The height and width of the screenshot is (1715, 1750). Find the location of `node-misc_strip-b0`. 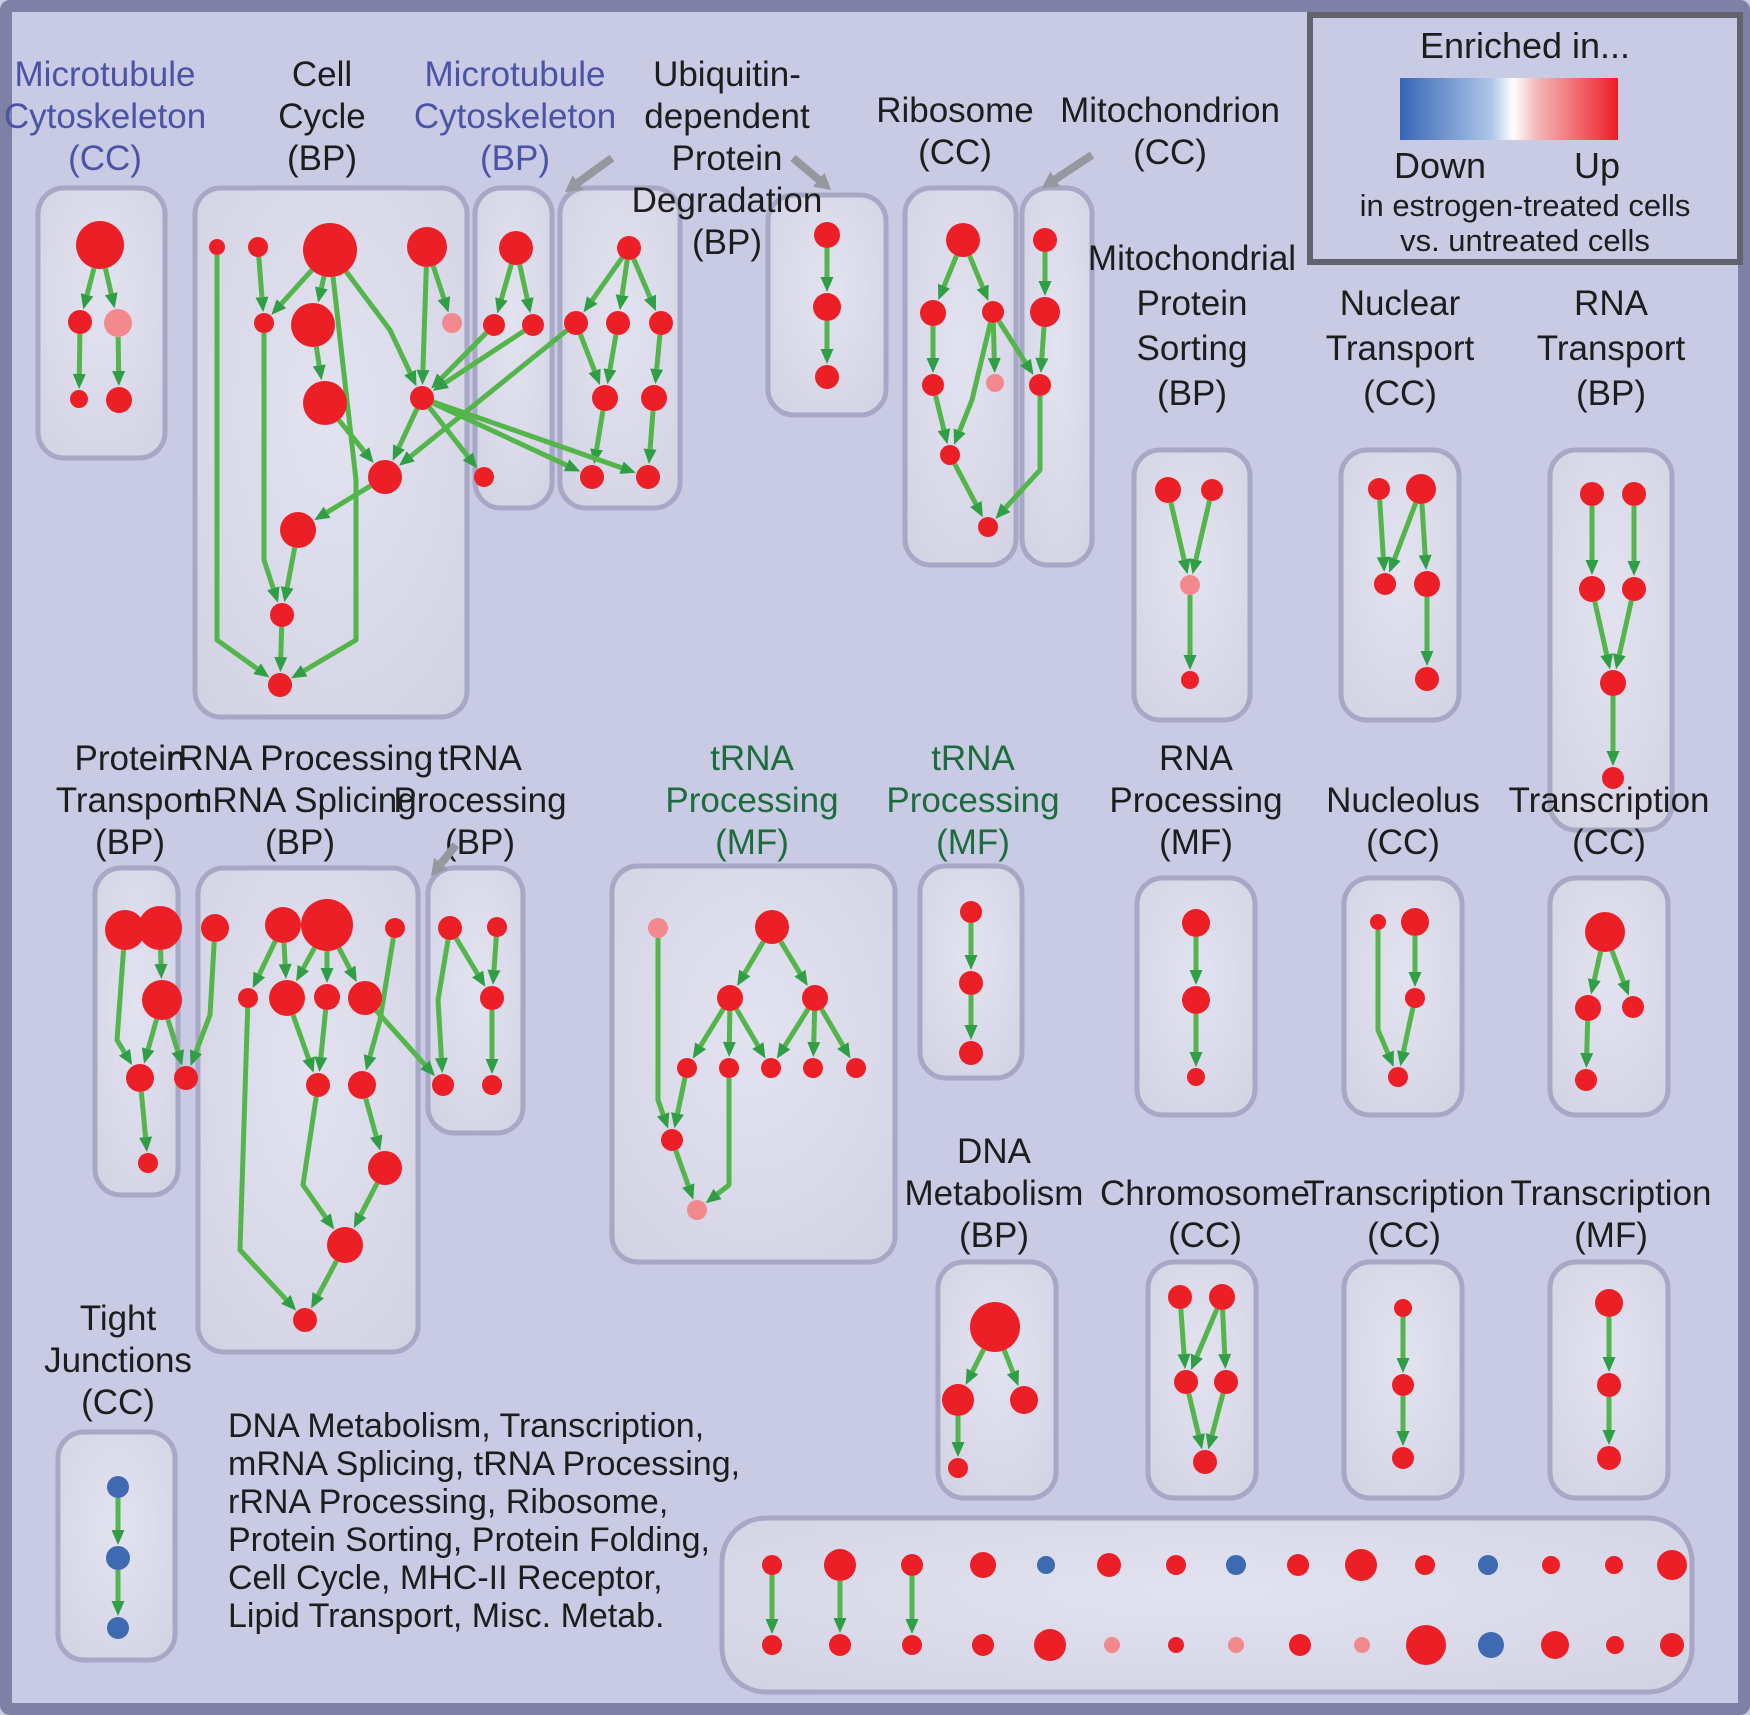

node-misc_strip-b0 is located at coordinates (772, 1645).